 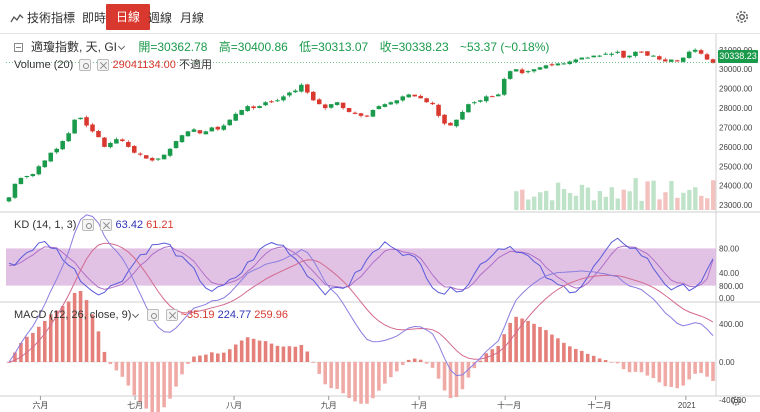 I want to click on tab-intraday: 即時, so click(x=94, y=18).